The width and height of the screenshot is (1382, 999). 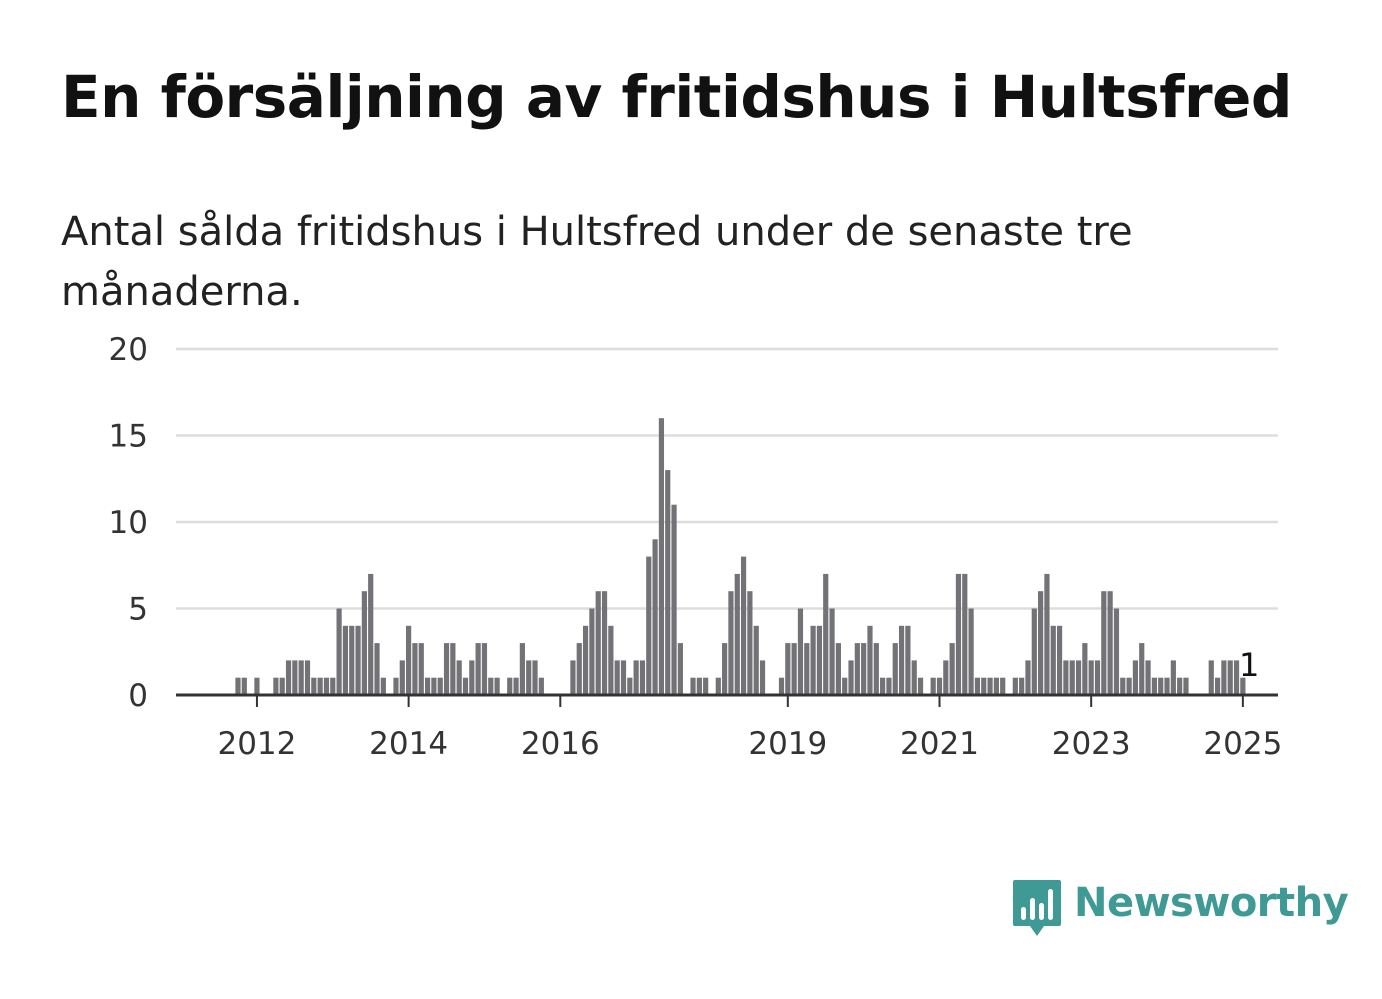 What do you see at coordinates (676, 97) in the screenshot?
I see `chart-title: En försäljning av fritidshus i Hultsfred` at bounding box center [676, 97].